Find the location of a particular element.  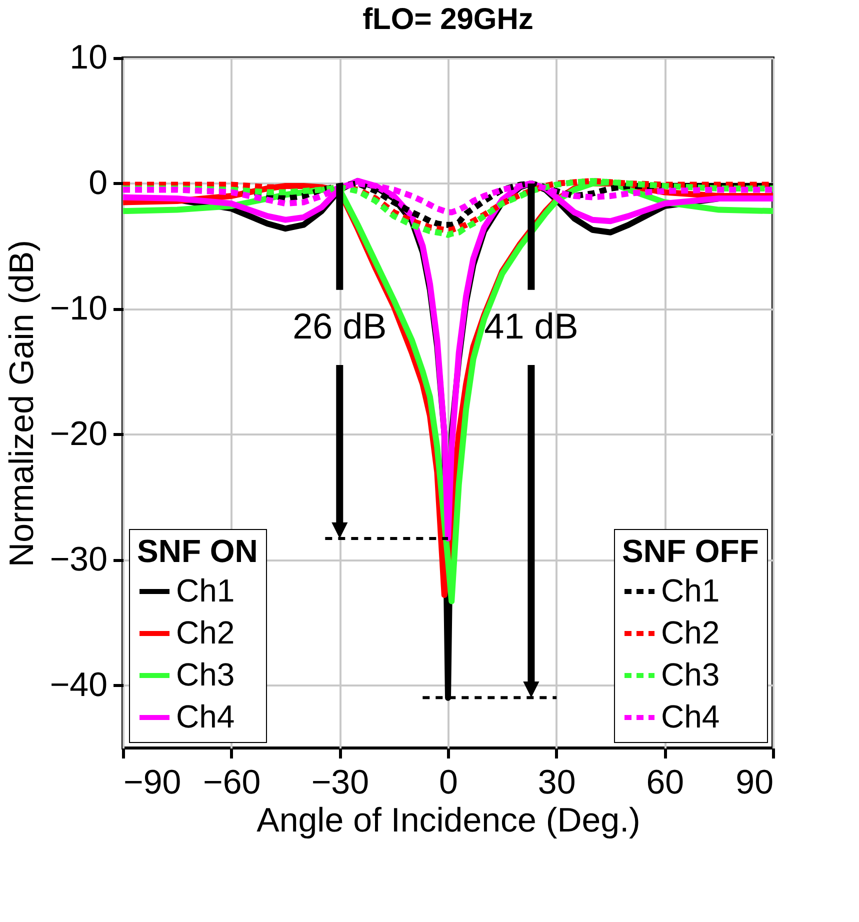

y-tick-label: −10 is located at coordinates (79, 308).